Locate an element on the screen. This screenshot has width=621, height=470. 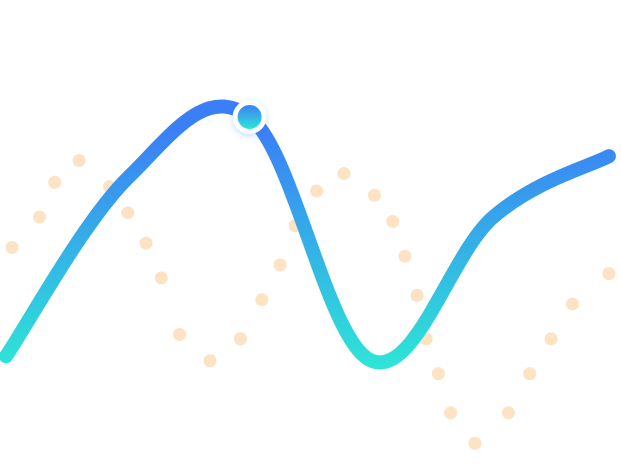
highlight-marker is located at coordinates (249, 117).